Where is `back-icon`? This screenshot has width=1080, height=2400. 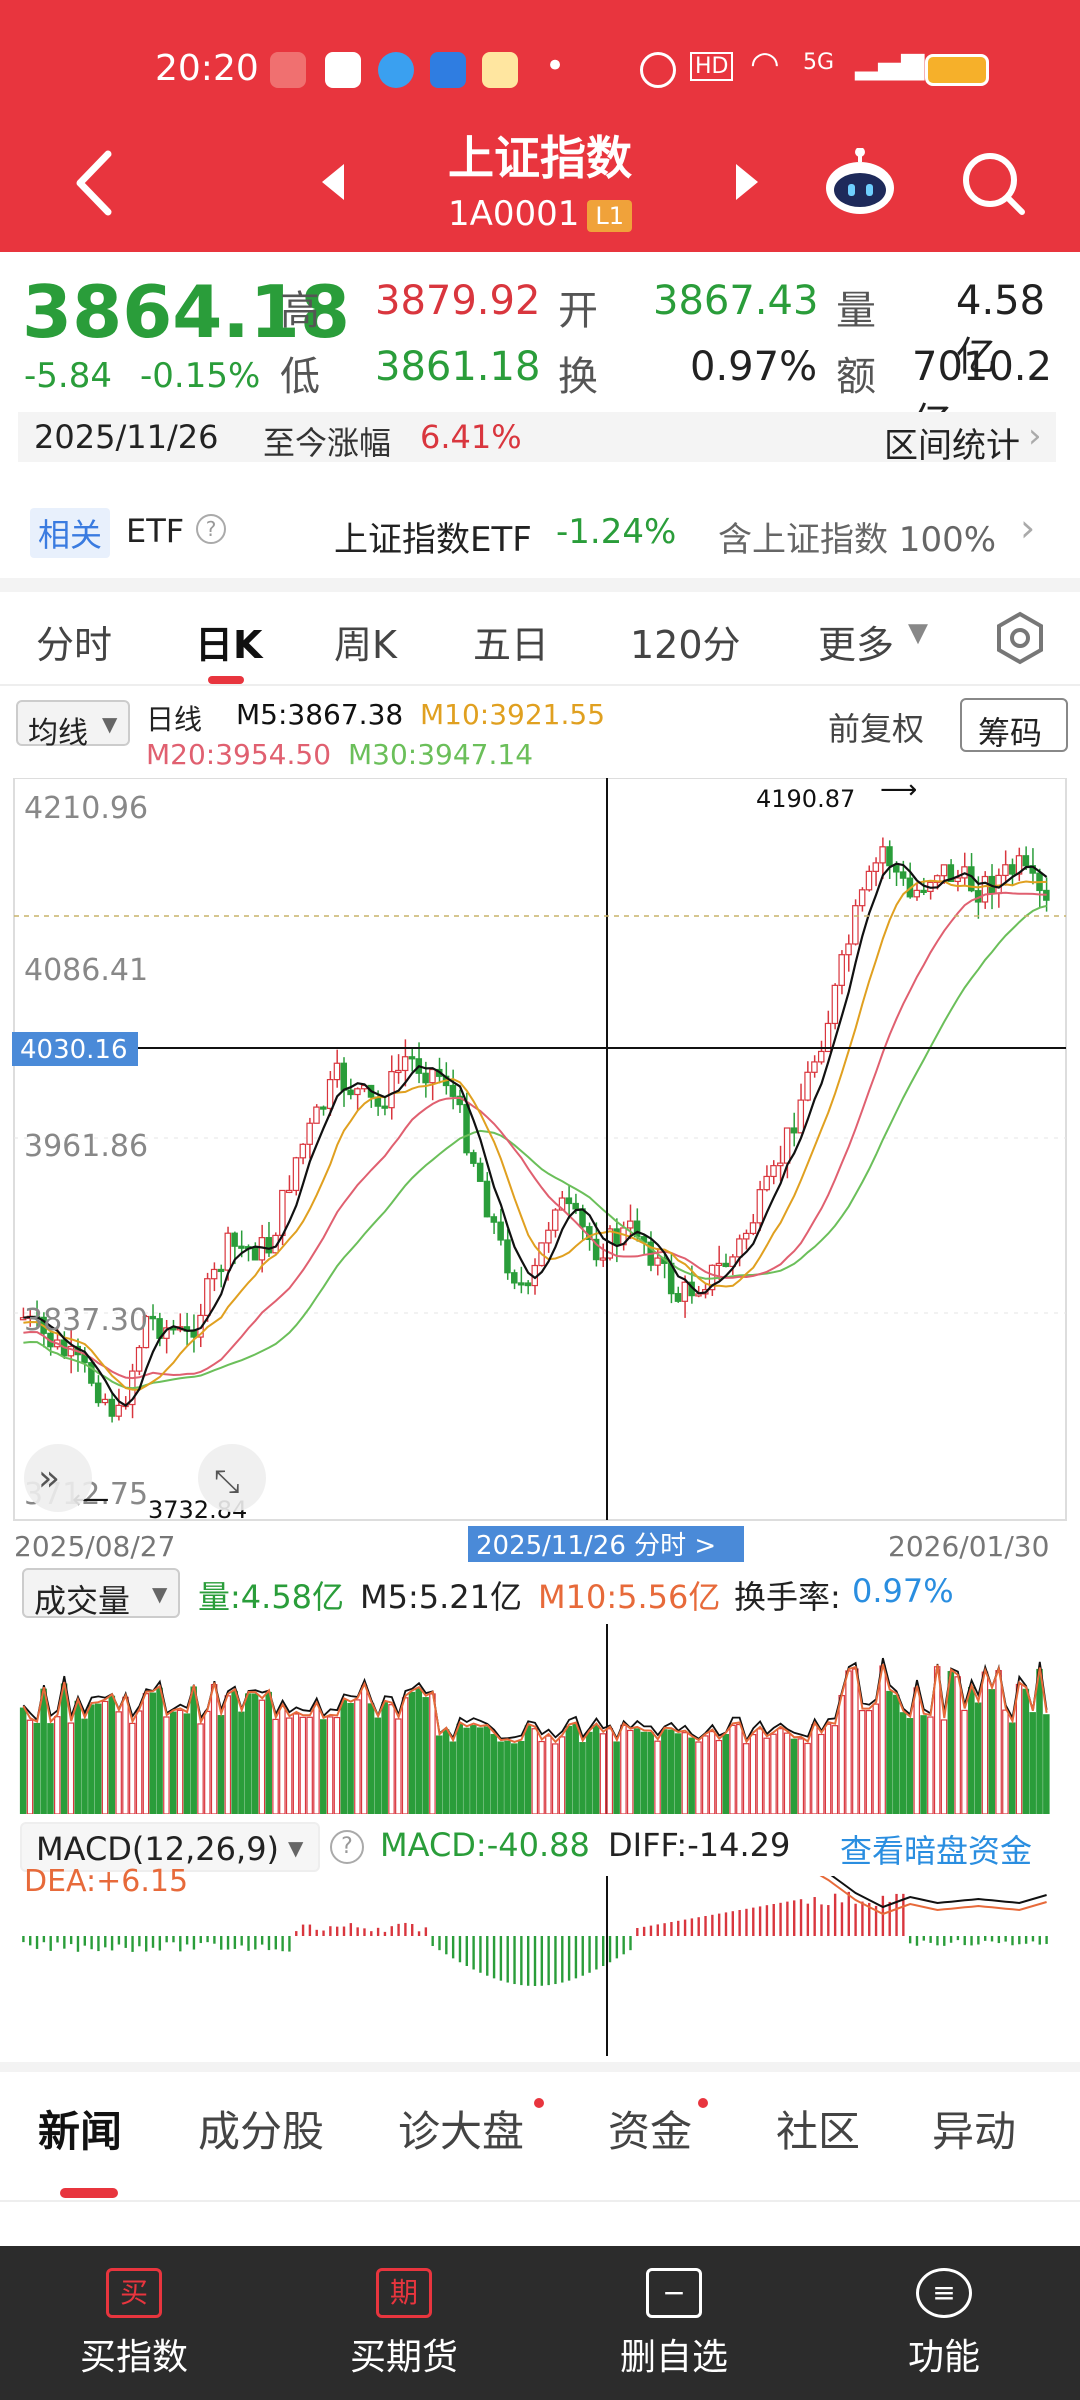
back-icon is located at coordinates (95, 183).